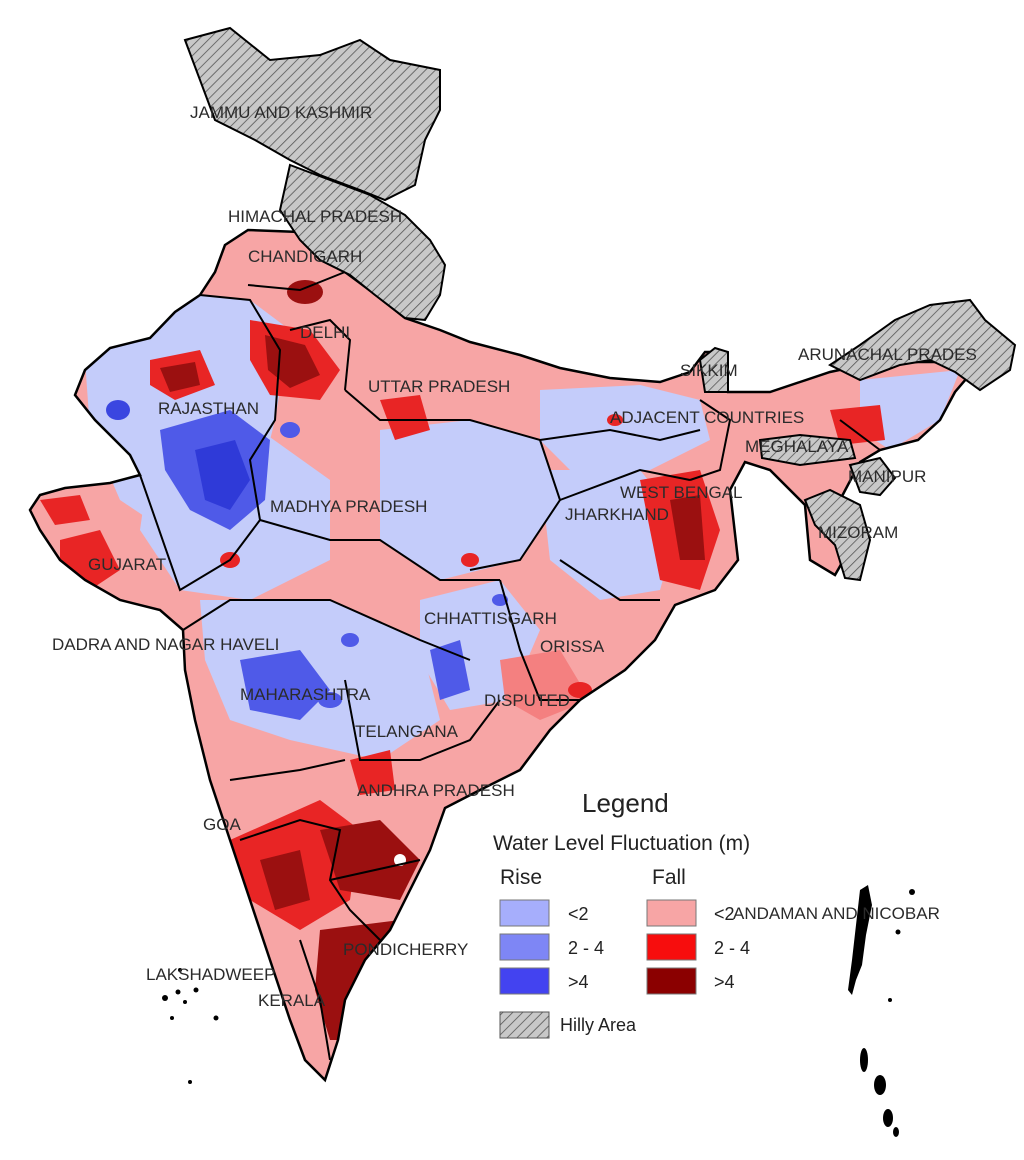  Describe the element at coordinates (617, 514) in the screenshot. I see `state-label: JHARKHAND` at that location.